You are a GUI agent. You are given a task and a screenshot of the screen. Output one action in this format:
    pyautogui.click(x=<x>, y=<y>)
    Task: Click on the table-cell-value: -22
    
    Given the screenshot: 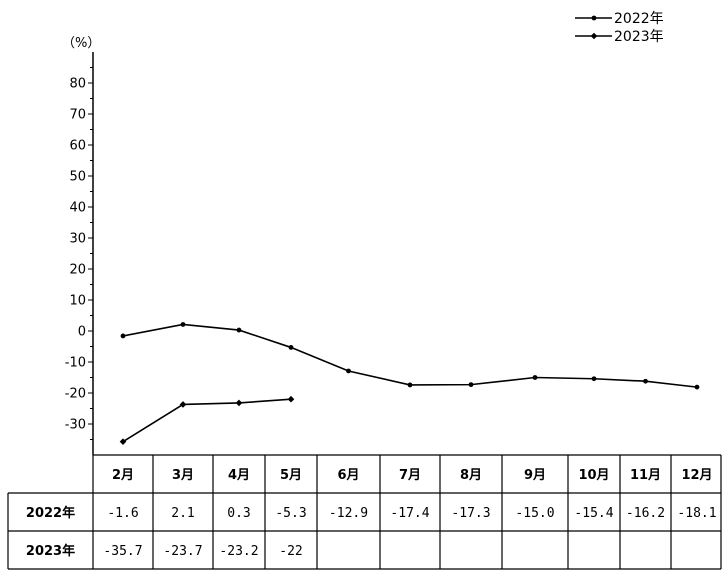 What is the action you would take?
    pyautogui.click(x=290, y=551)
    